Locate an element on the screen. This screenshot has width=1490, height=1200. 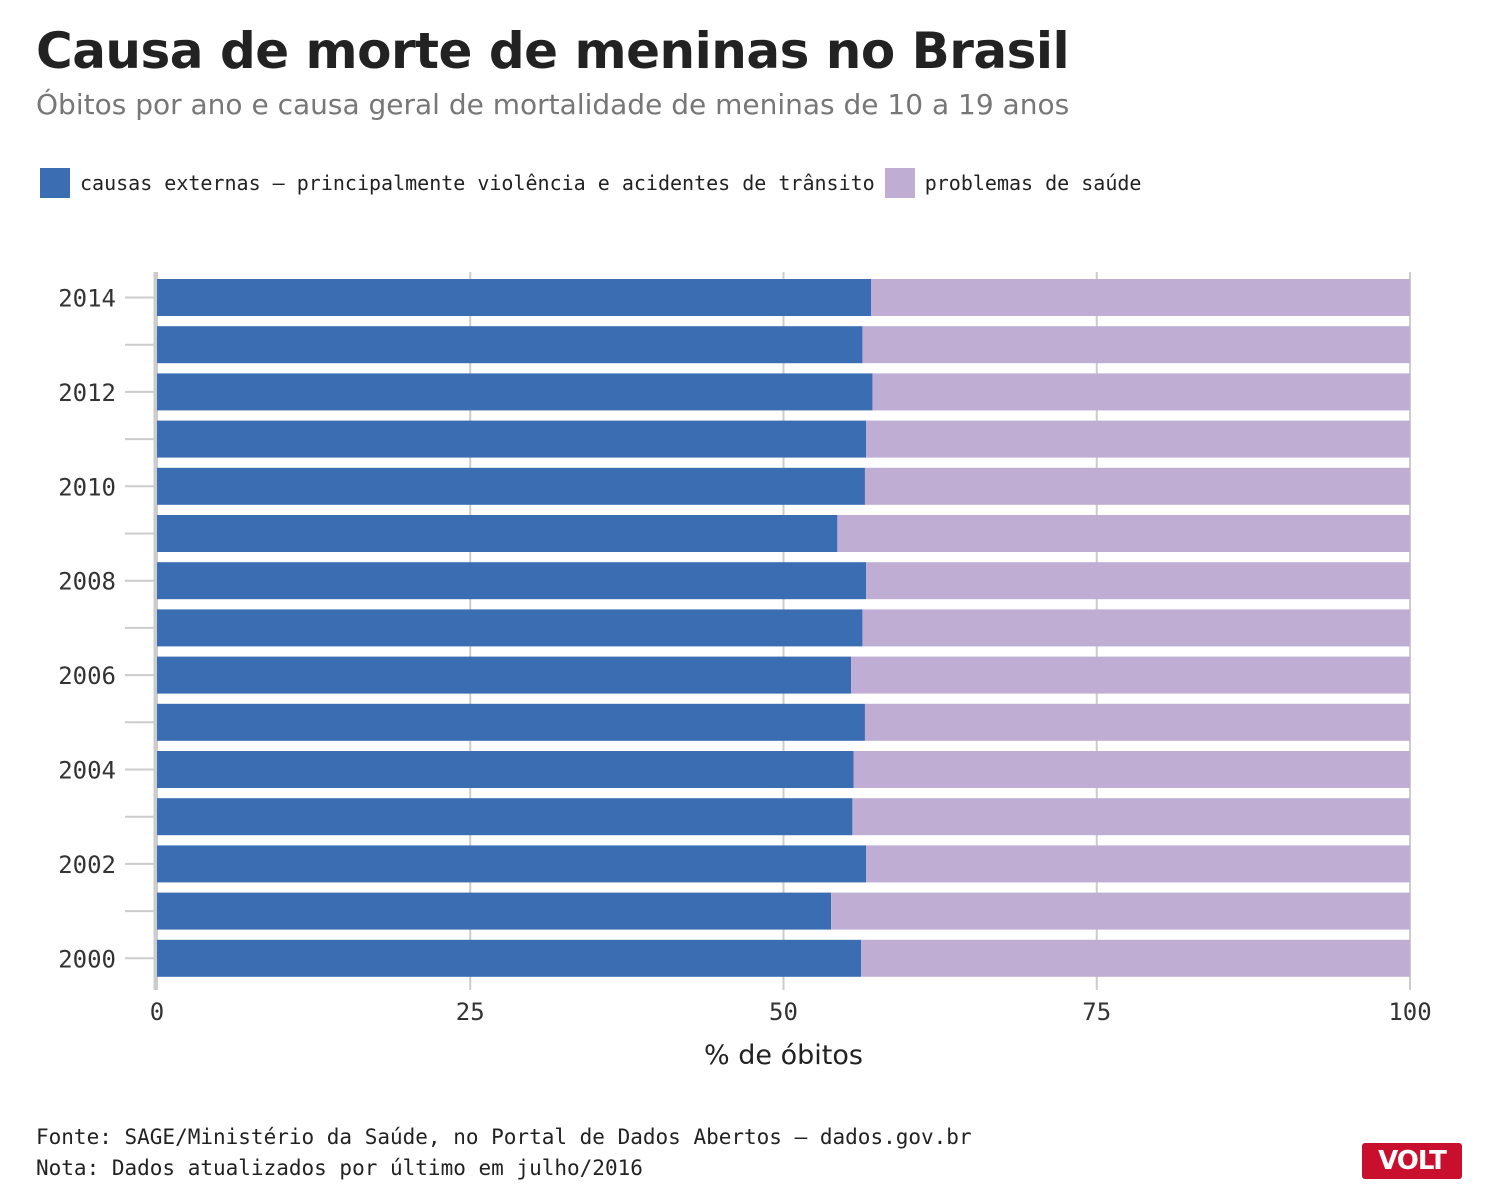
bar-external-2012 is located at coordinates (515, 392).